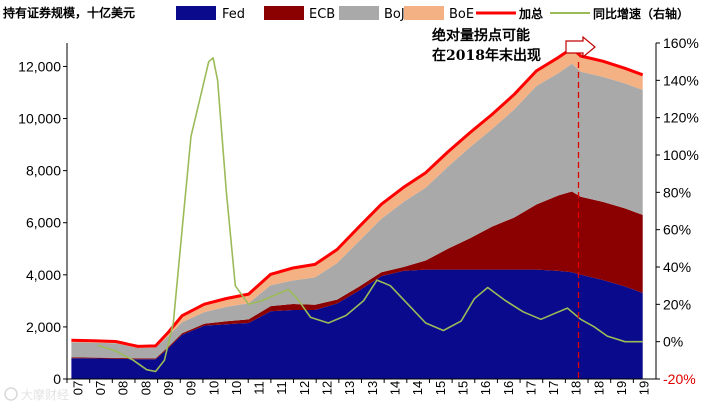  Describe the element at coordinates (11, 394) in the screenshot. I see `watermark-icon` at that location.